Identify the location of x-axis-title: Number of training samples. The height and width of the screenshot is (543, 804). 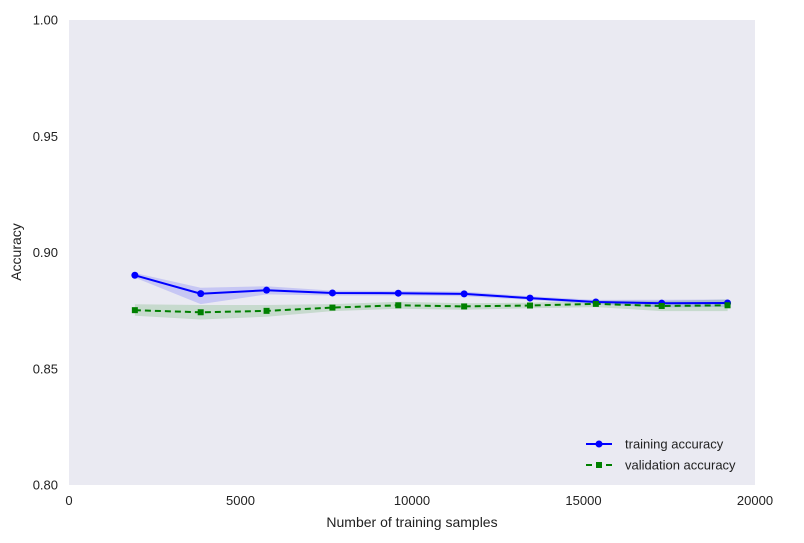
(411, 522).